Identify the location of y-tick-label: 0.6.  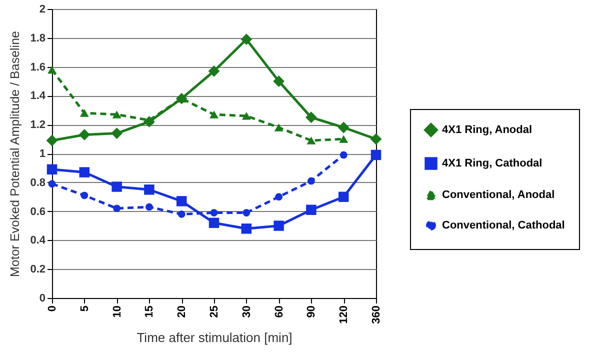
(38, 212).